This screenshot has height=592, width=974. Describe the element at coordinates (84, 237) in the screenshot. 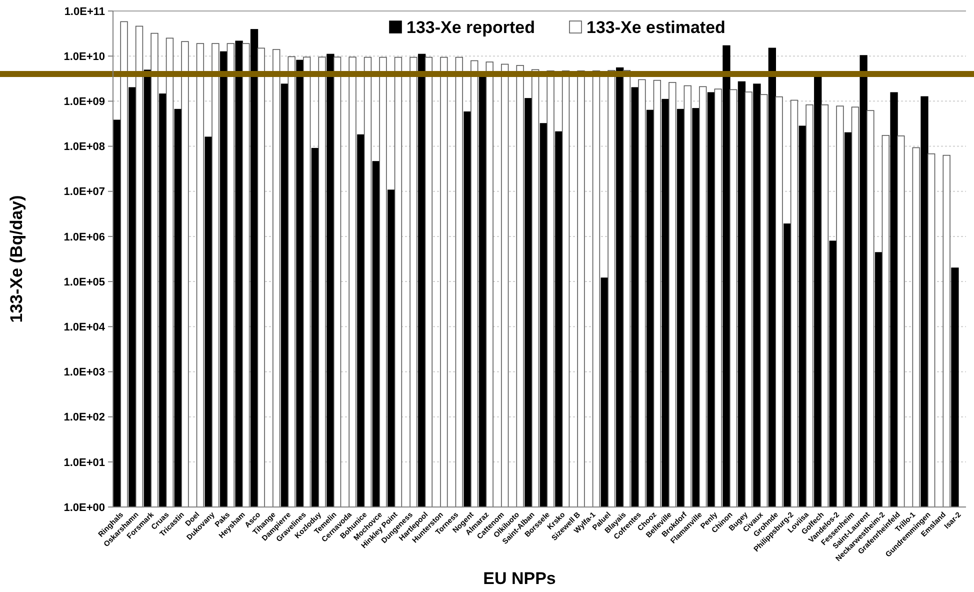

I see `y-tick-label: 1.0E+06` at that location.